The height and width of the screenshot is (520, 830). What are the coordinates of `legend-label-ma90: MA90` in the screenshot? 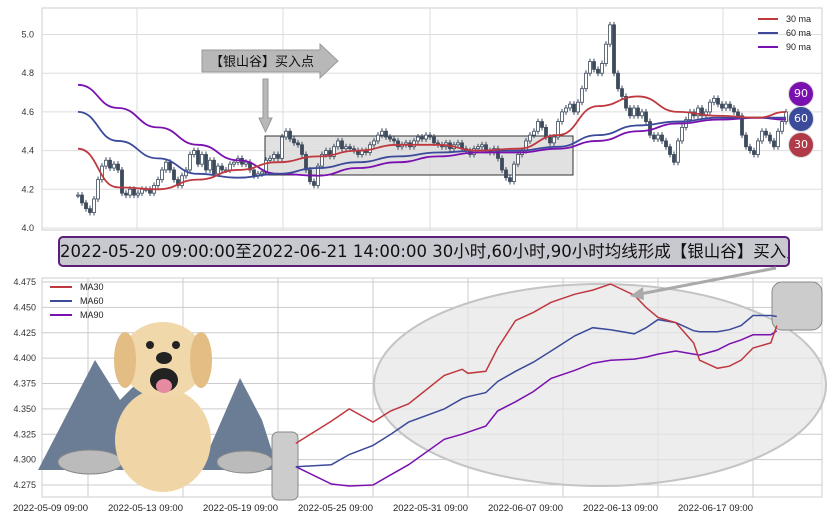 It's located at (92, 315).